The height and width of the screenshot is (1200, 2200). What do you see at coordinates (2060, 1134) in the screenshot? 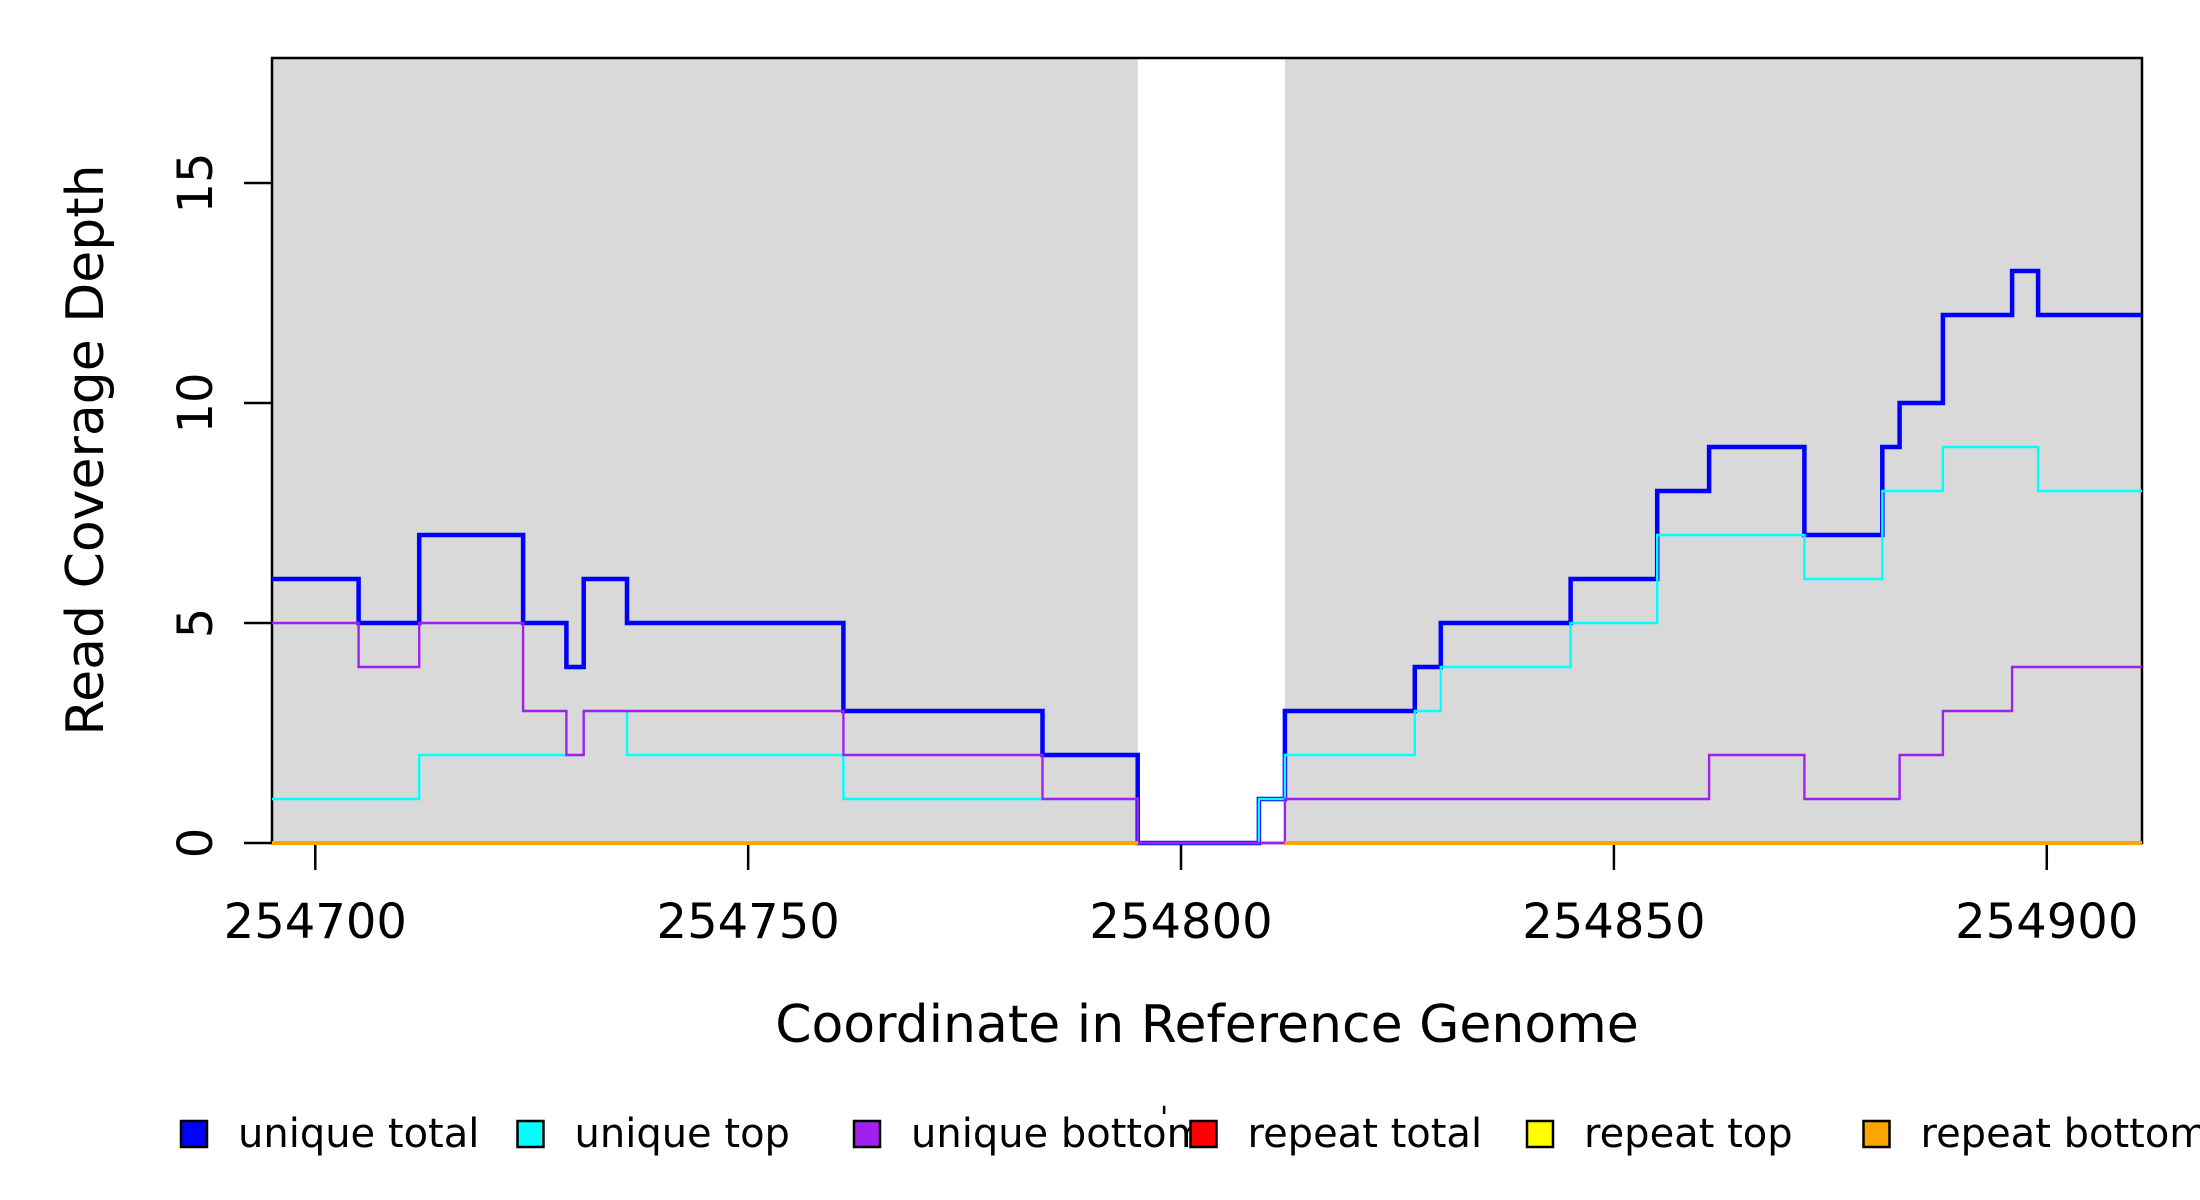
I see `legend-label: repeat bottom` at bounding box center [2060, 1134].